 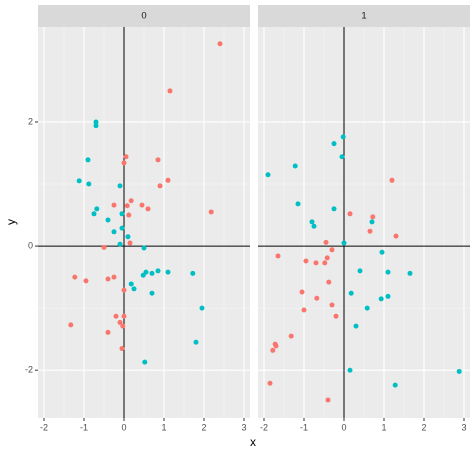 I want to click on strip, so click(x=364, y=16).